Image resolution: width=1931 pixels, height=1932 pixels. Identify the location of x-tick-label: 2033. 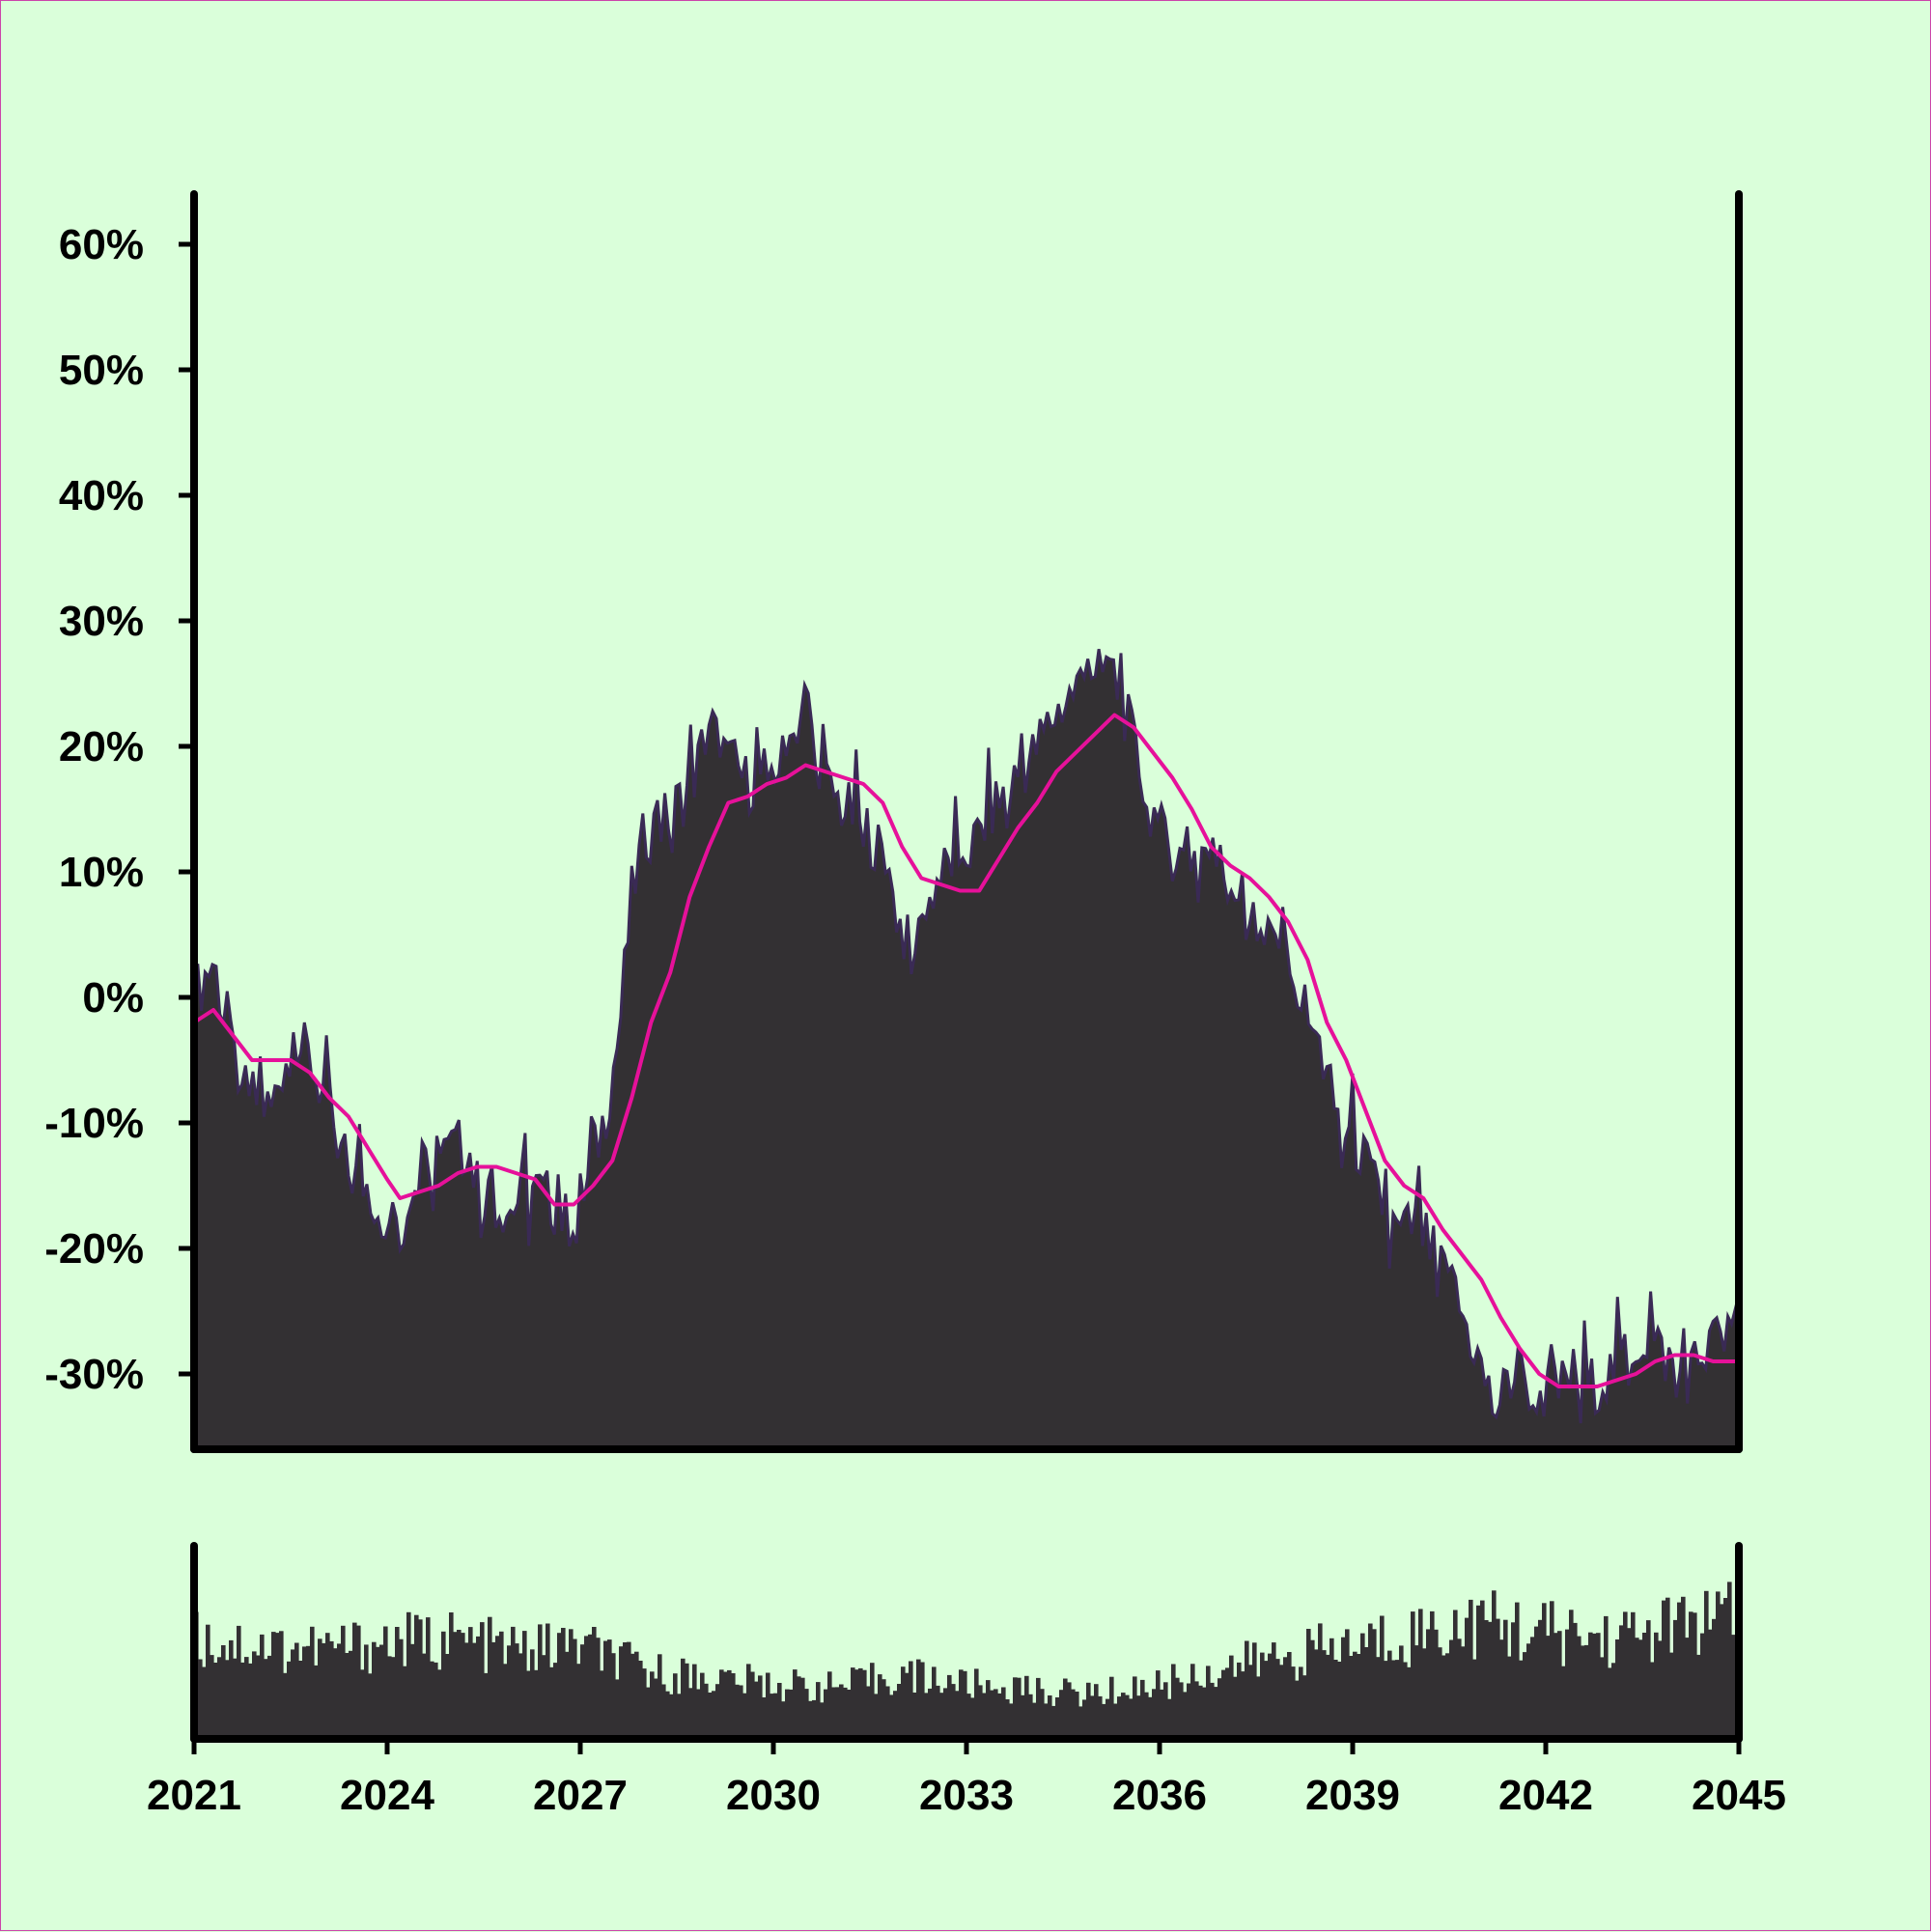
(966, 1796).